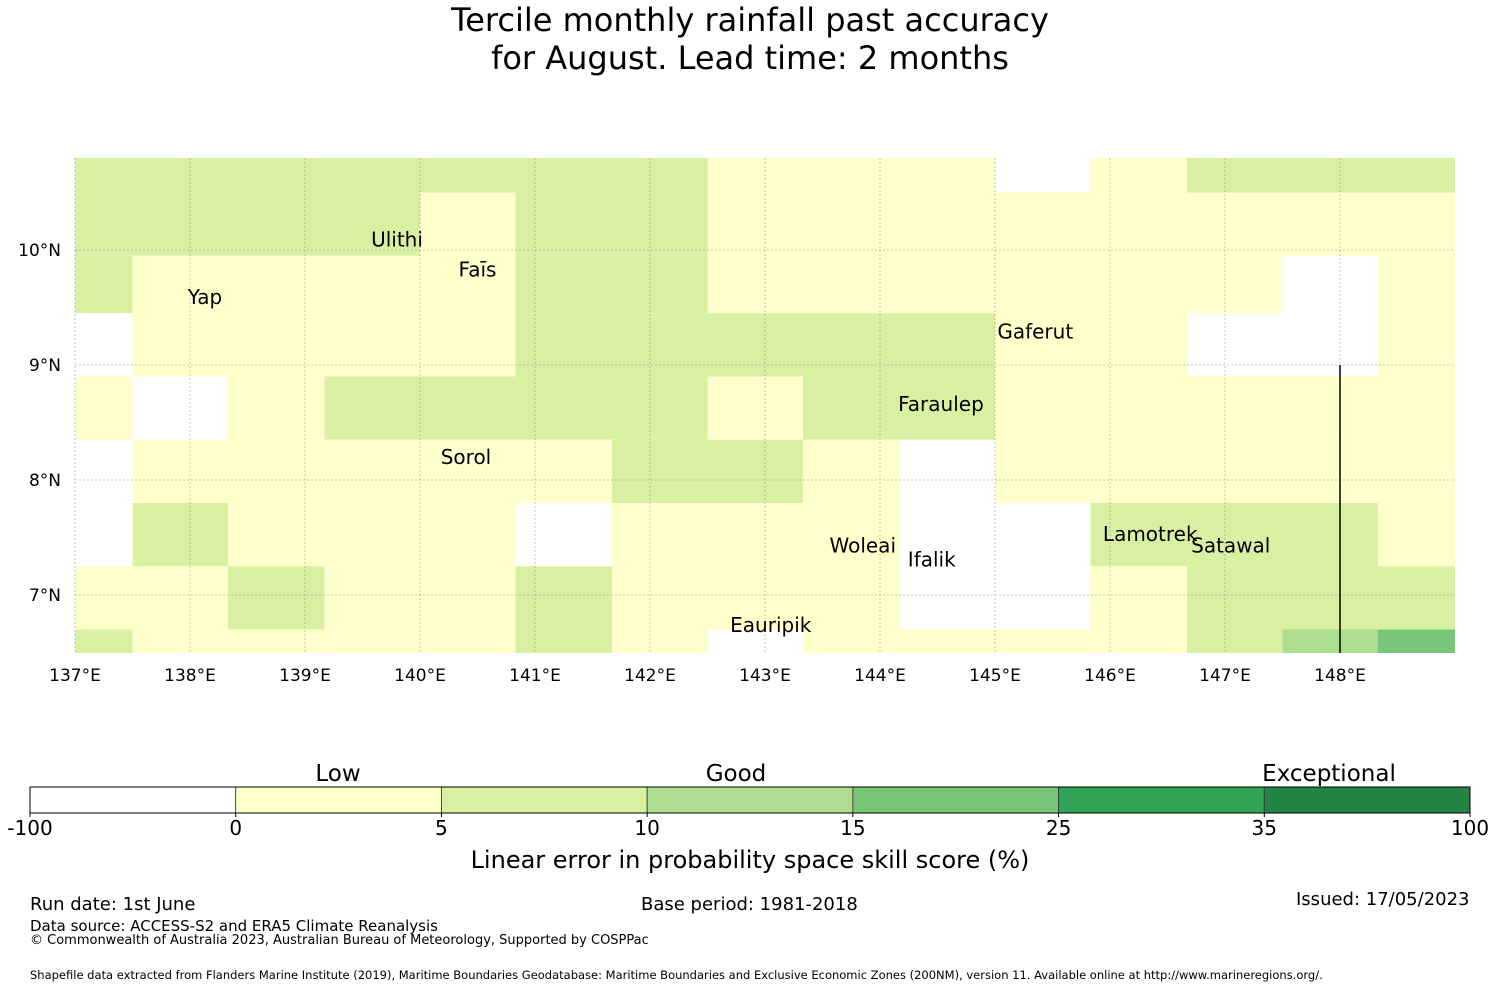 The height and width of the screenshot is (990, 1500). I want to click on lon-tick-label: 138°E, so click(190, 676).